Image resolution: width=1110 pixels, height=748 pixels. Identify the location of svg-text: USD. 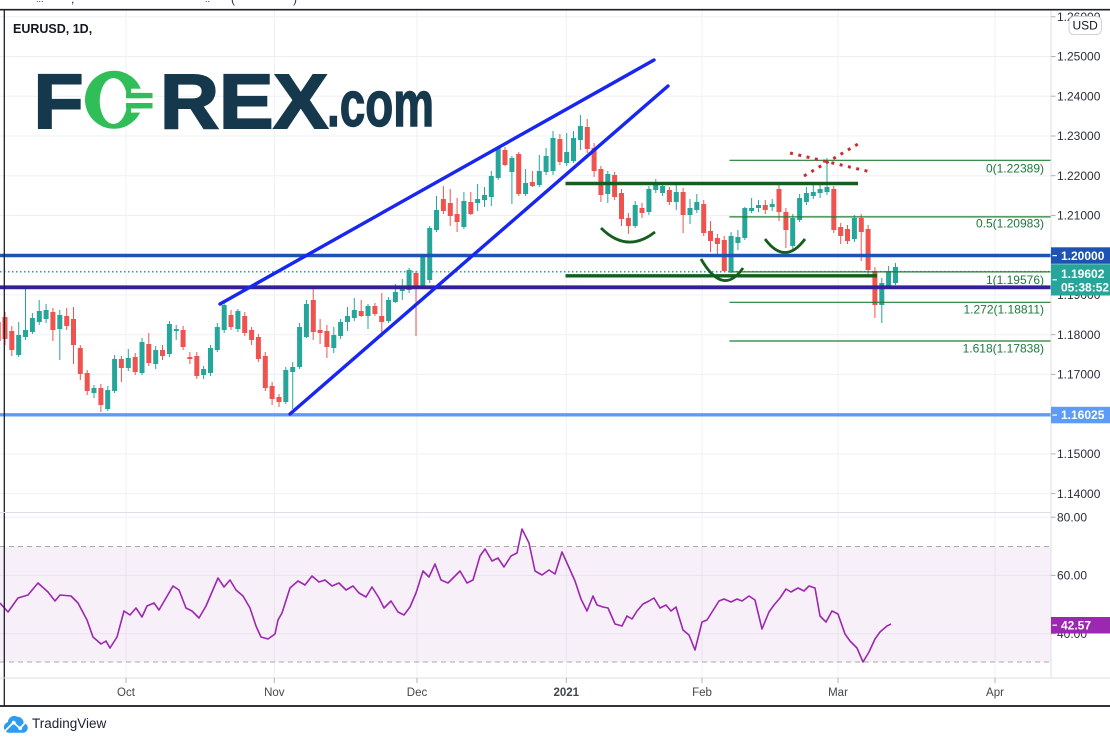
(1086, 26).